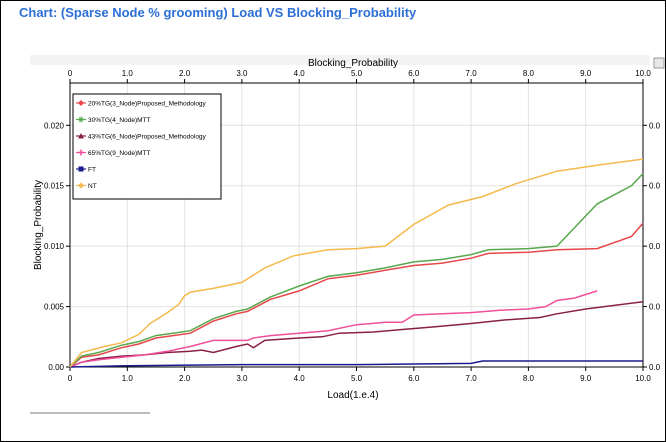 The height and width of the screenshot is (442, 666). I want to click on top-tick-label: 0, so click(70, 73).